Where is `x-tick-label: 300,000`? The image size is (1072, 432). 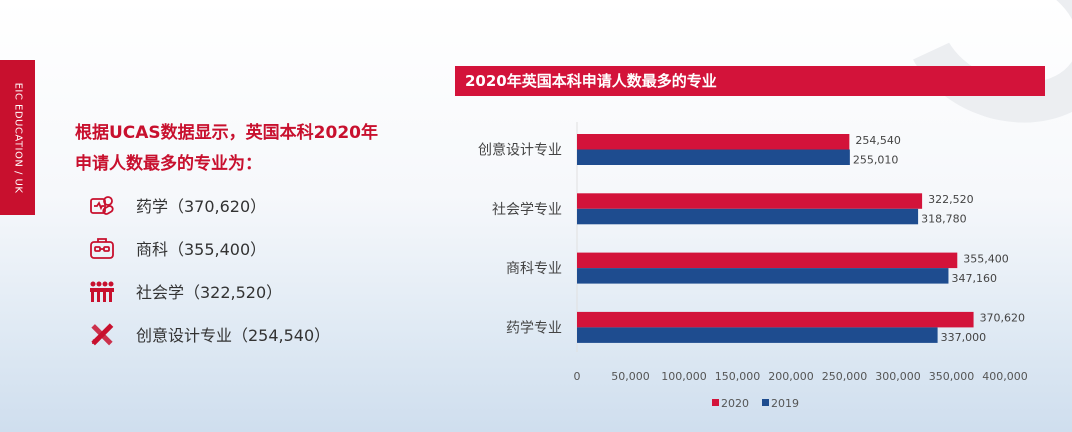 x-tick-label: 300,000 is located at coordinates (898, 376).